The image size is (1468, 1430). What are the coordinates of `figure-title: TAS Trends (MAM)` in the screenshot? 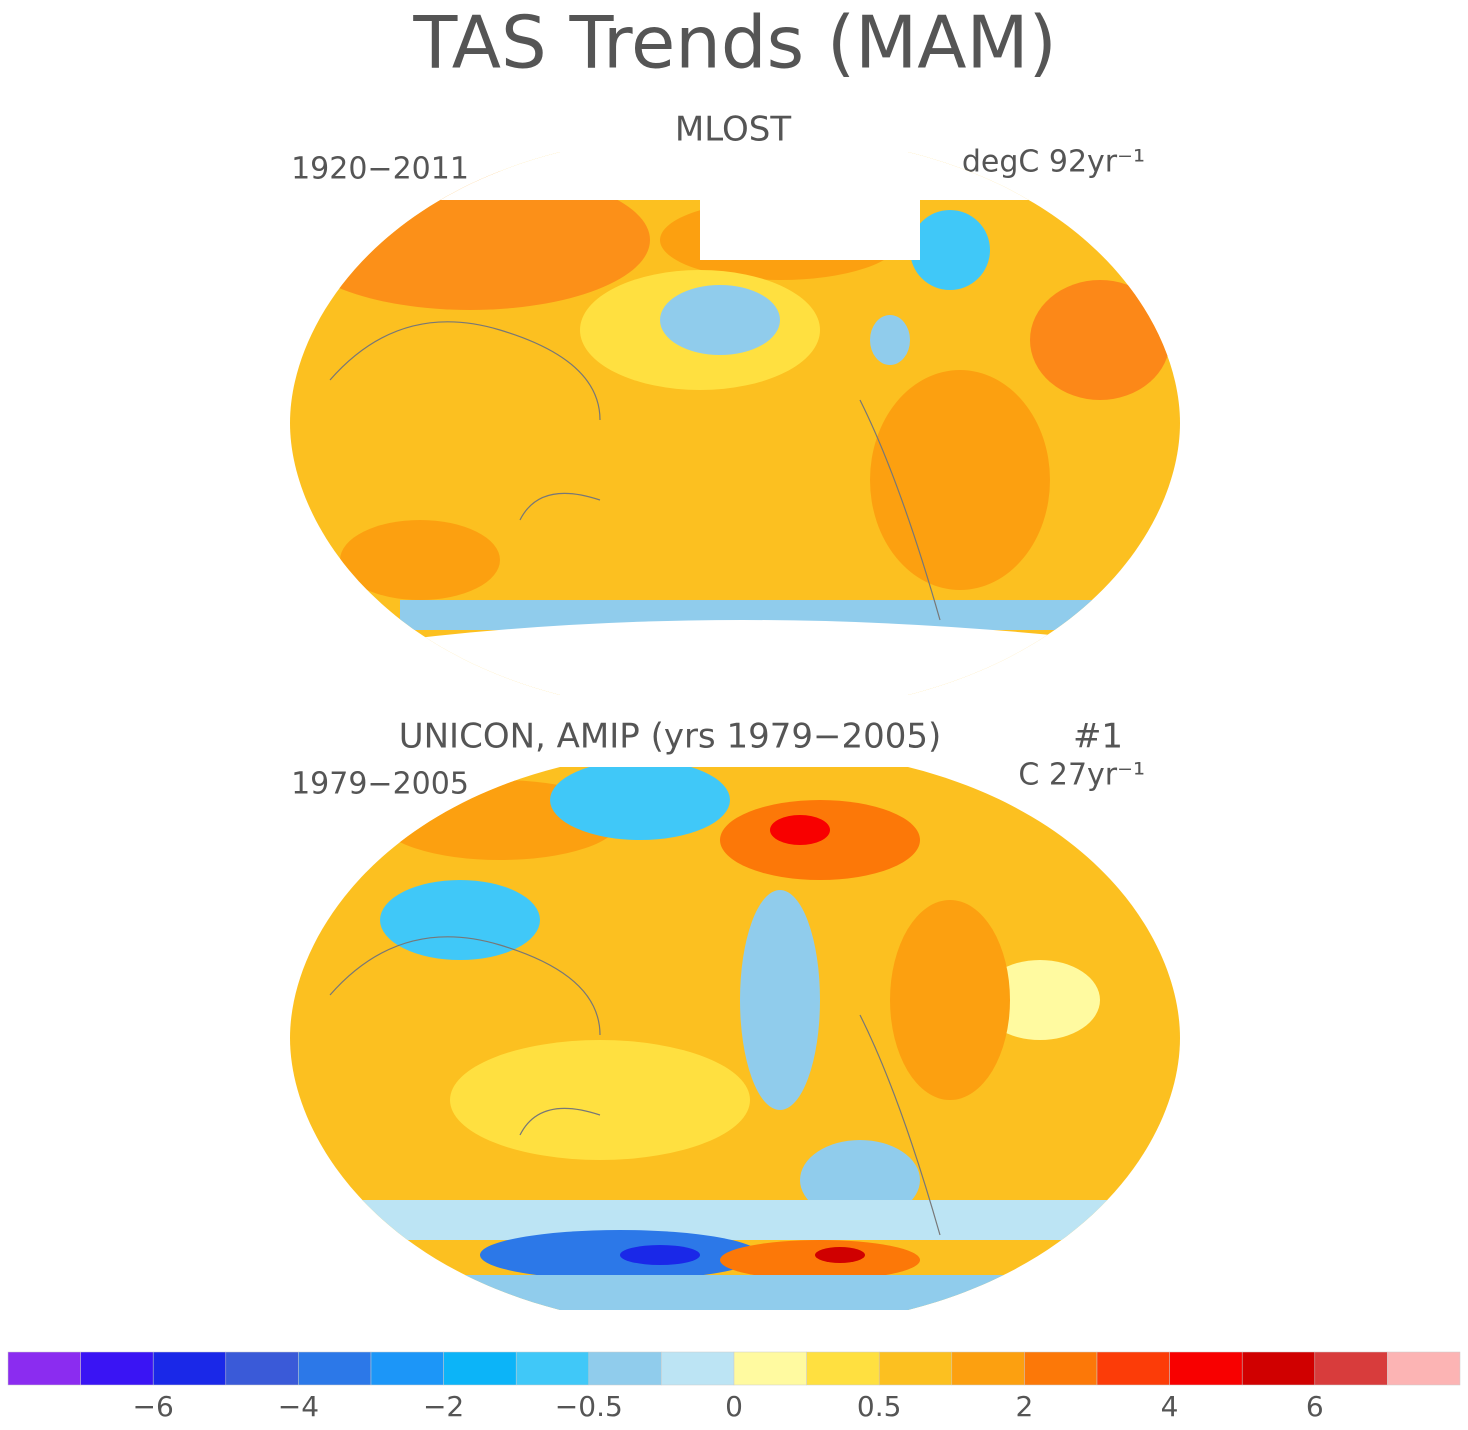 It's located at (734, 43).